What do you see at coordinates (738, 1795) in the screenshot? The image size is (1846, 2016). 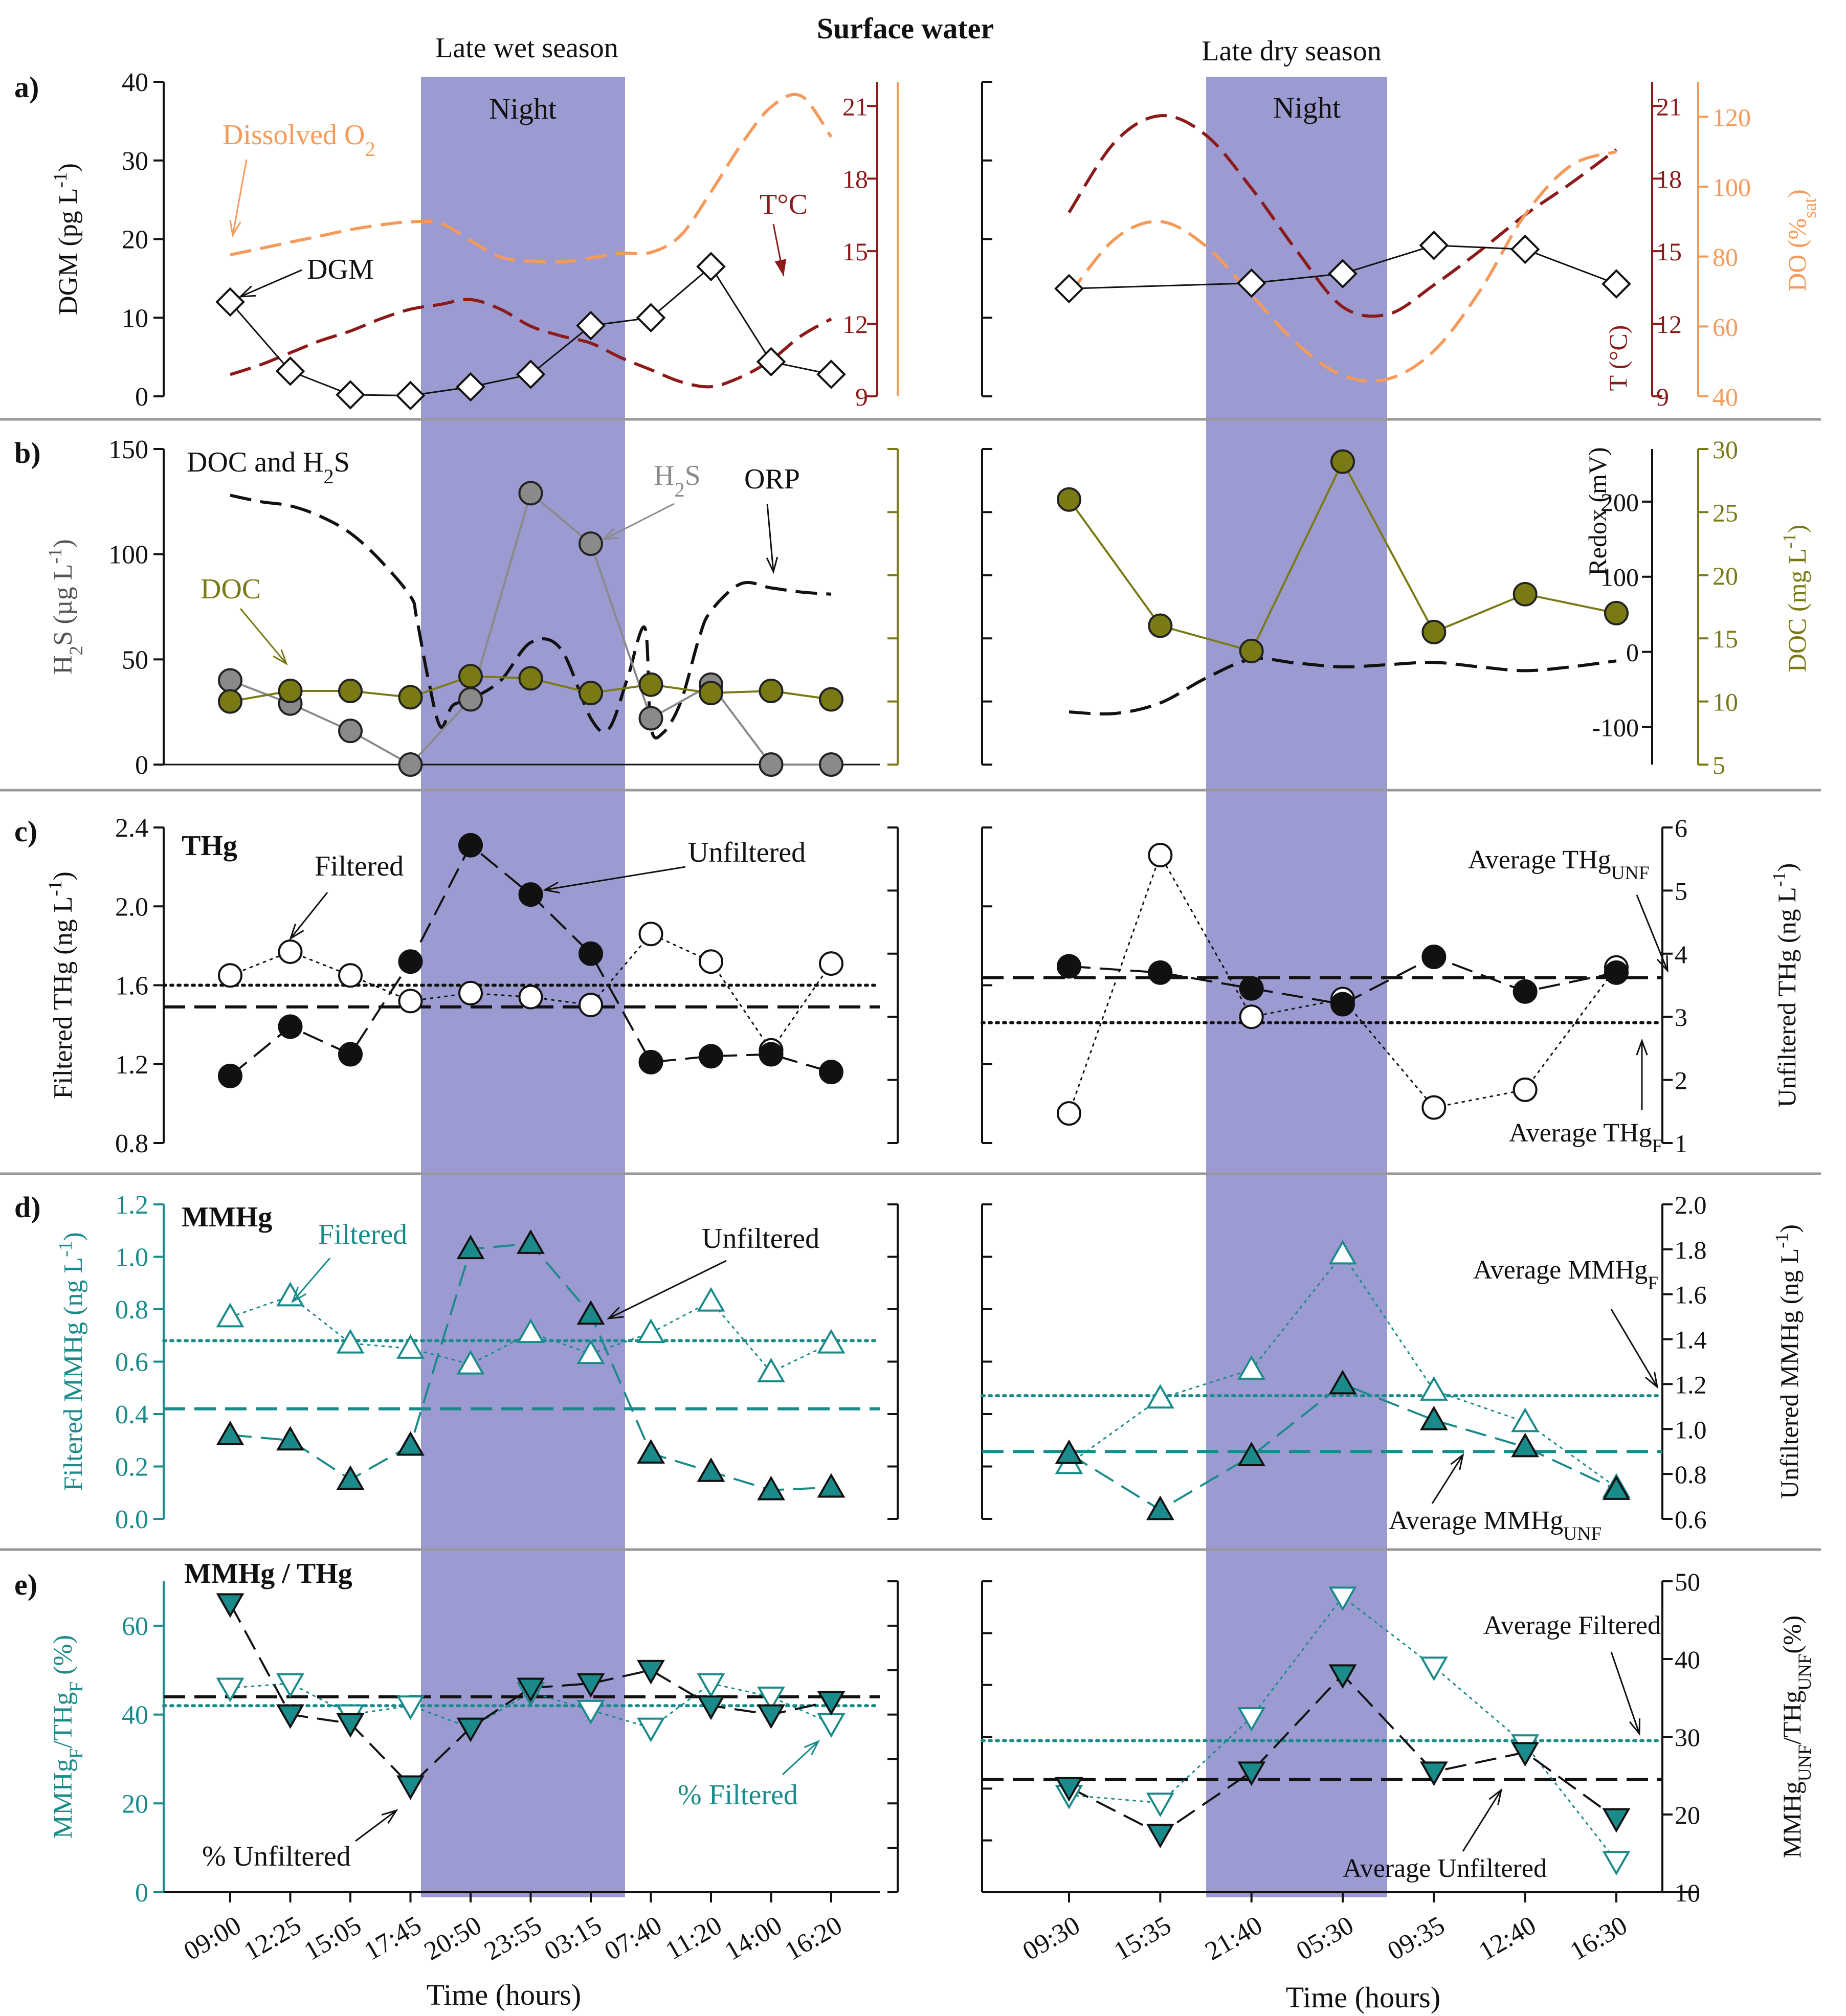 I see `e-wet-ann-pct-f-part: % Filtered` at bounding box center [738, 1795].